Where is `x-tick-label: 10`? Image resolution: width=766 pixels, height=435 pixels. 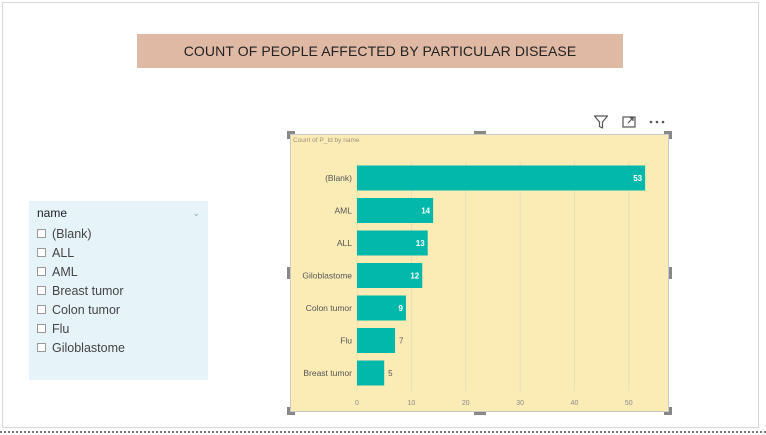
x-tick-label: 10 is located at coordinates (411, 403).